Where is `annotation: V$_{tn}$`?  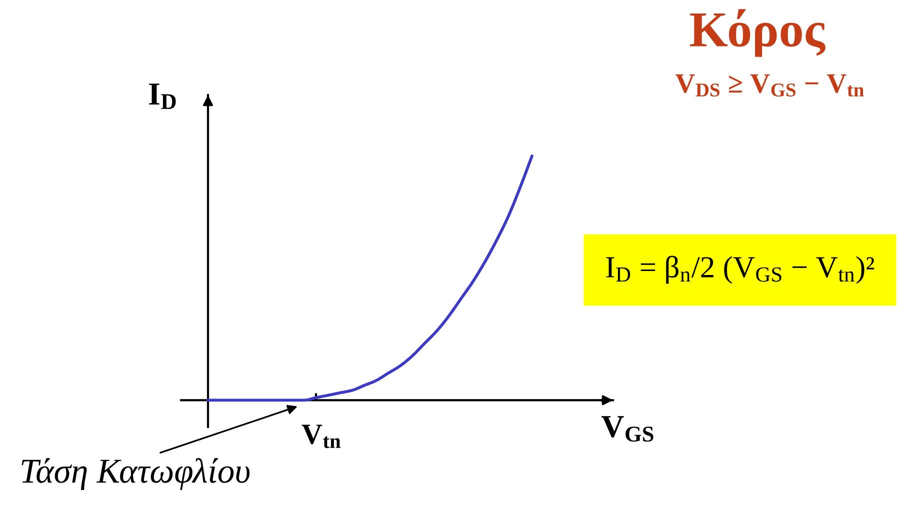 annotation: V$_{tn}$ is located at coordinates (321, 436).